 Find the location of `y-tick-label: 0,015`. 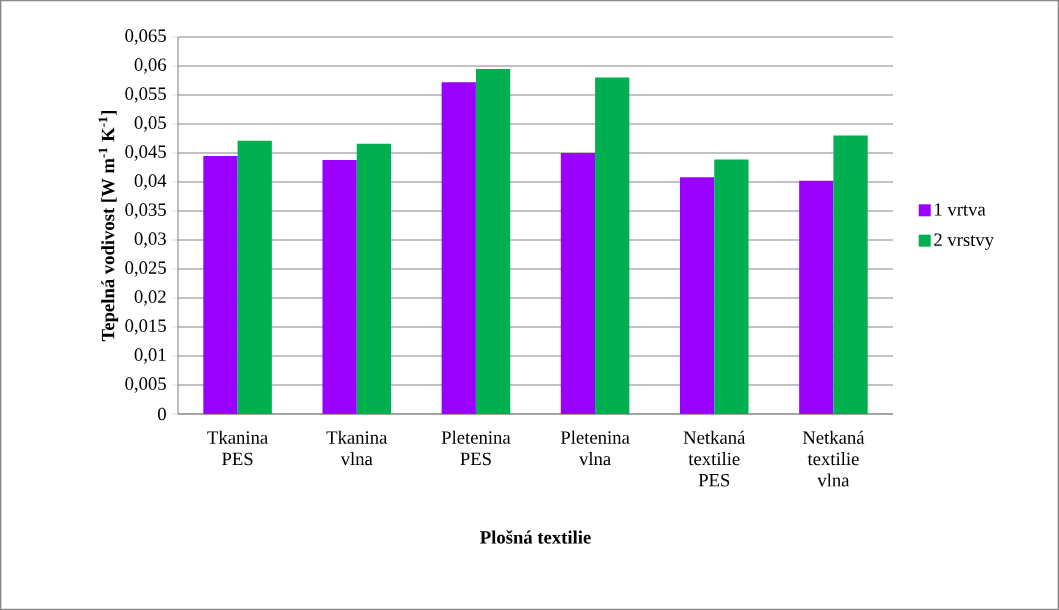

y-tick-label: 0,015 is located at coordinates (145, 327).